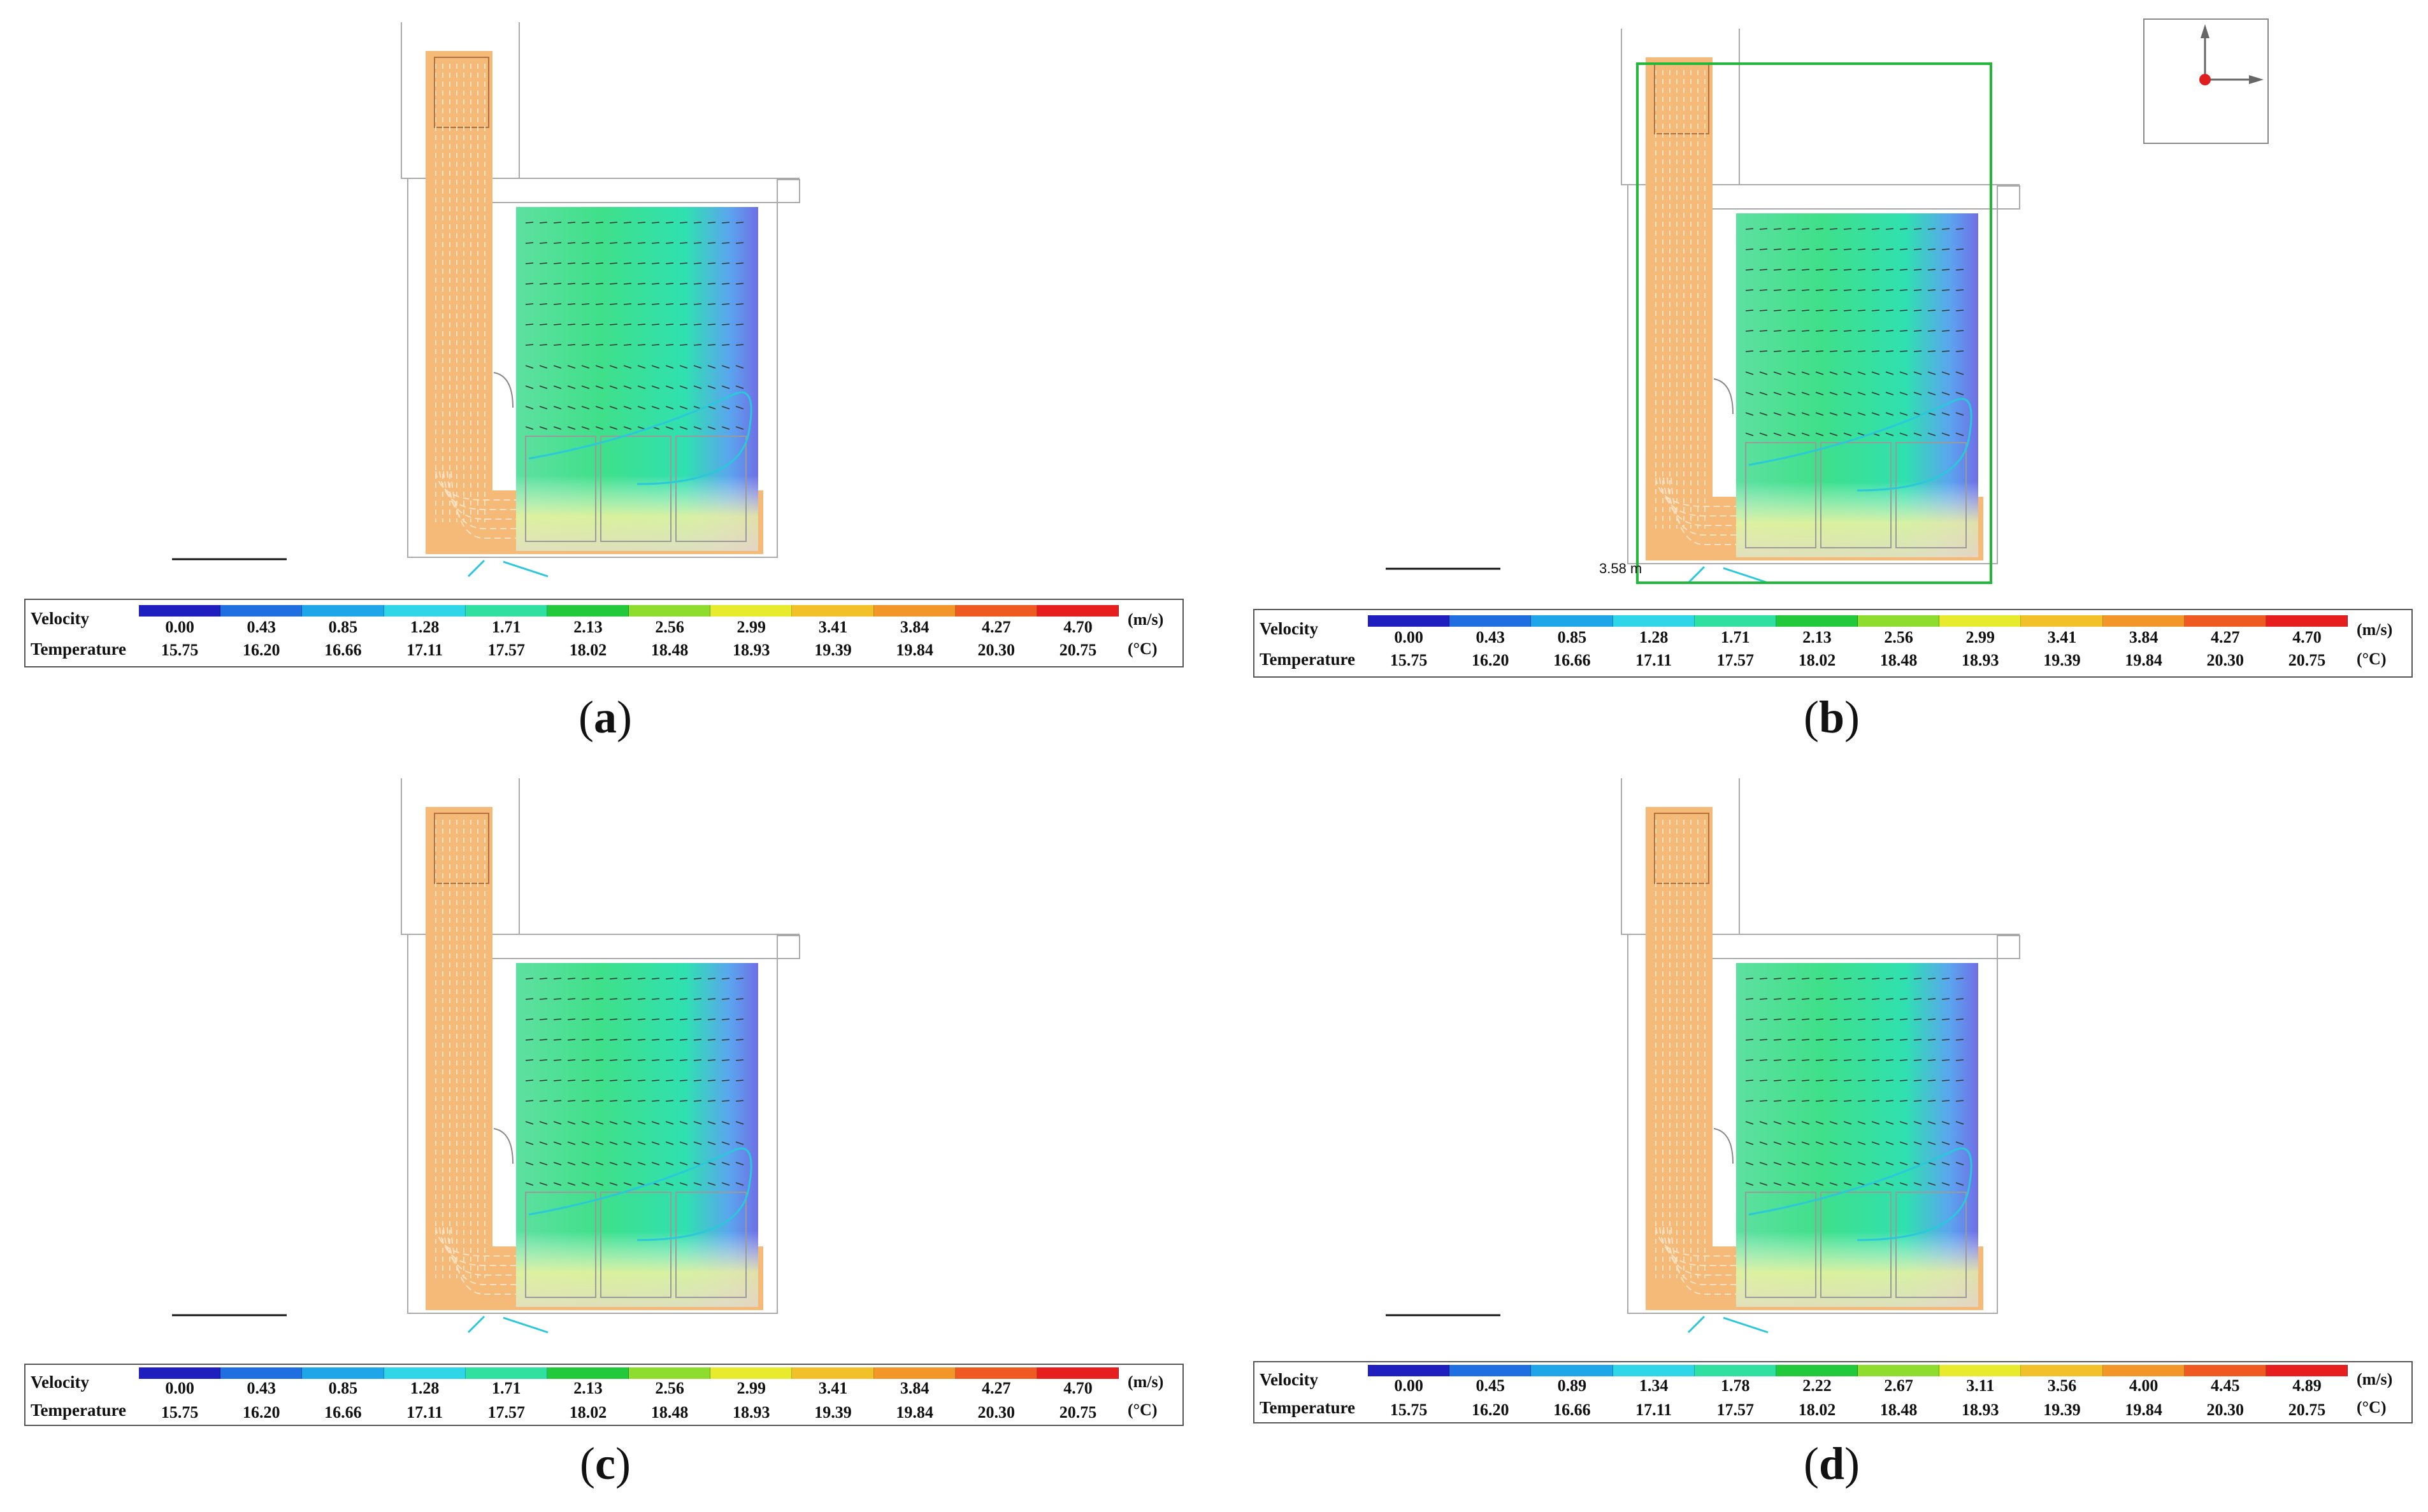 The width and height of the screenshot is (2428, 1512). I want to click on velocity-value: 0.45, so click(1491, 1385).